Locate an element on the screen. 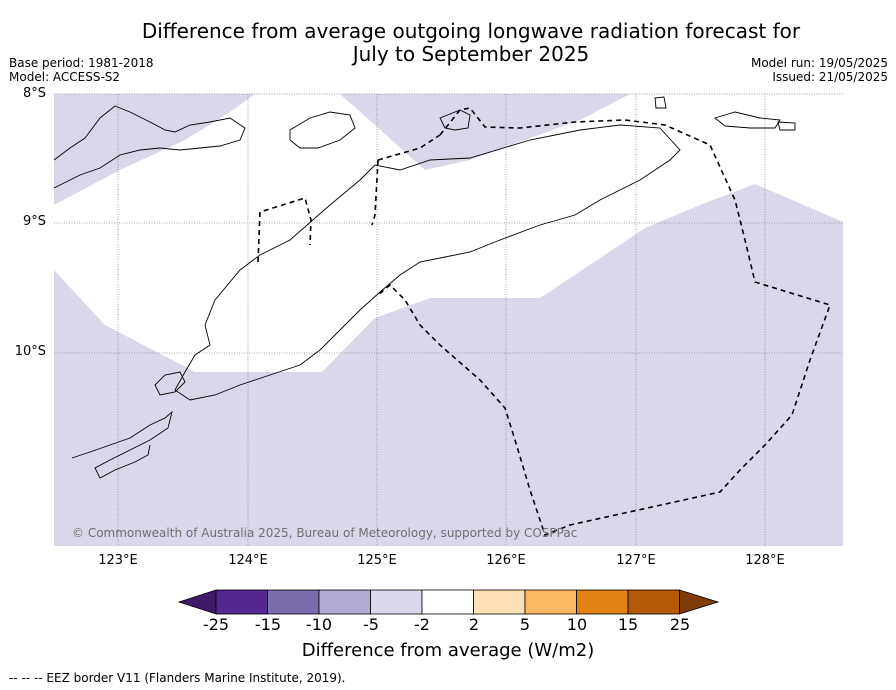 This screenshot has height=690, width=896. rote-island is located at coordinates (170, 383).